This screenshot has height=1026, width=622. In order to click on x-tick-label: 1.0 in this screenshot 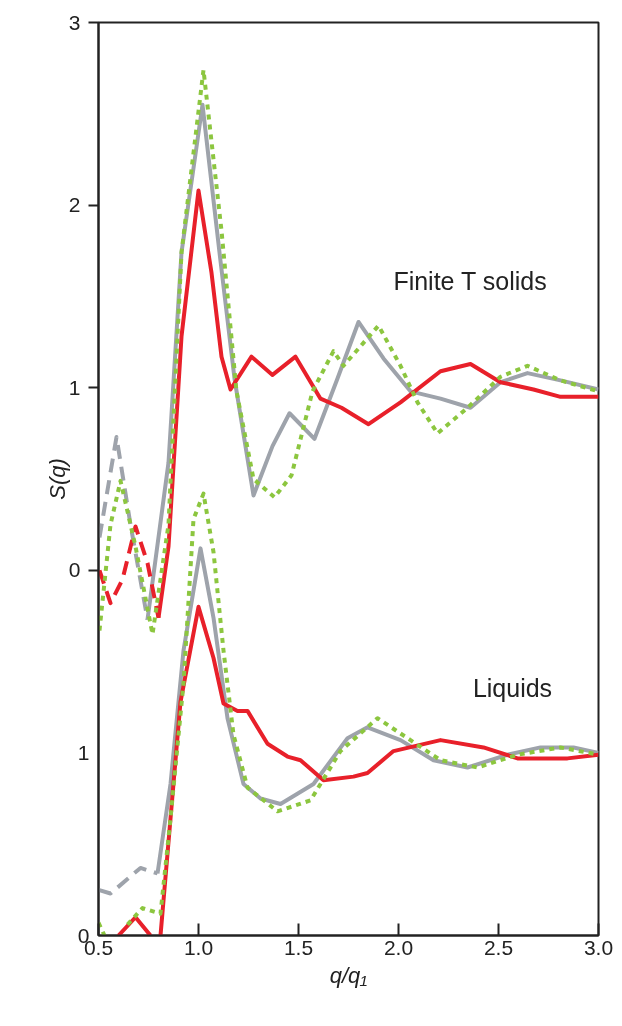, I will do `click(198, 947)`.